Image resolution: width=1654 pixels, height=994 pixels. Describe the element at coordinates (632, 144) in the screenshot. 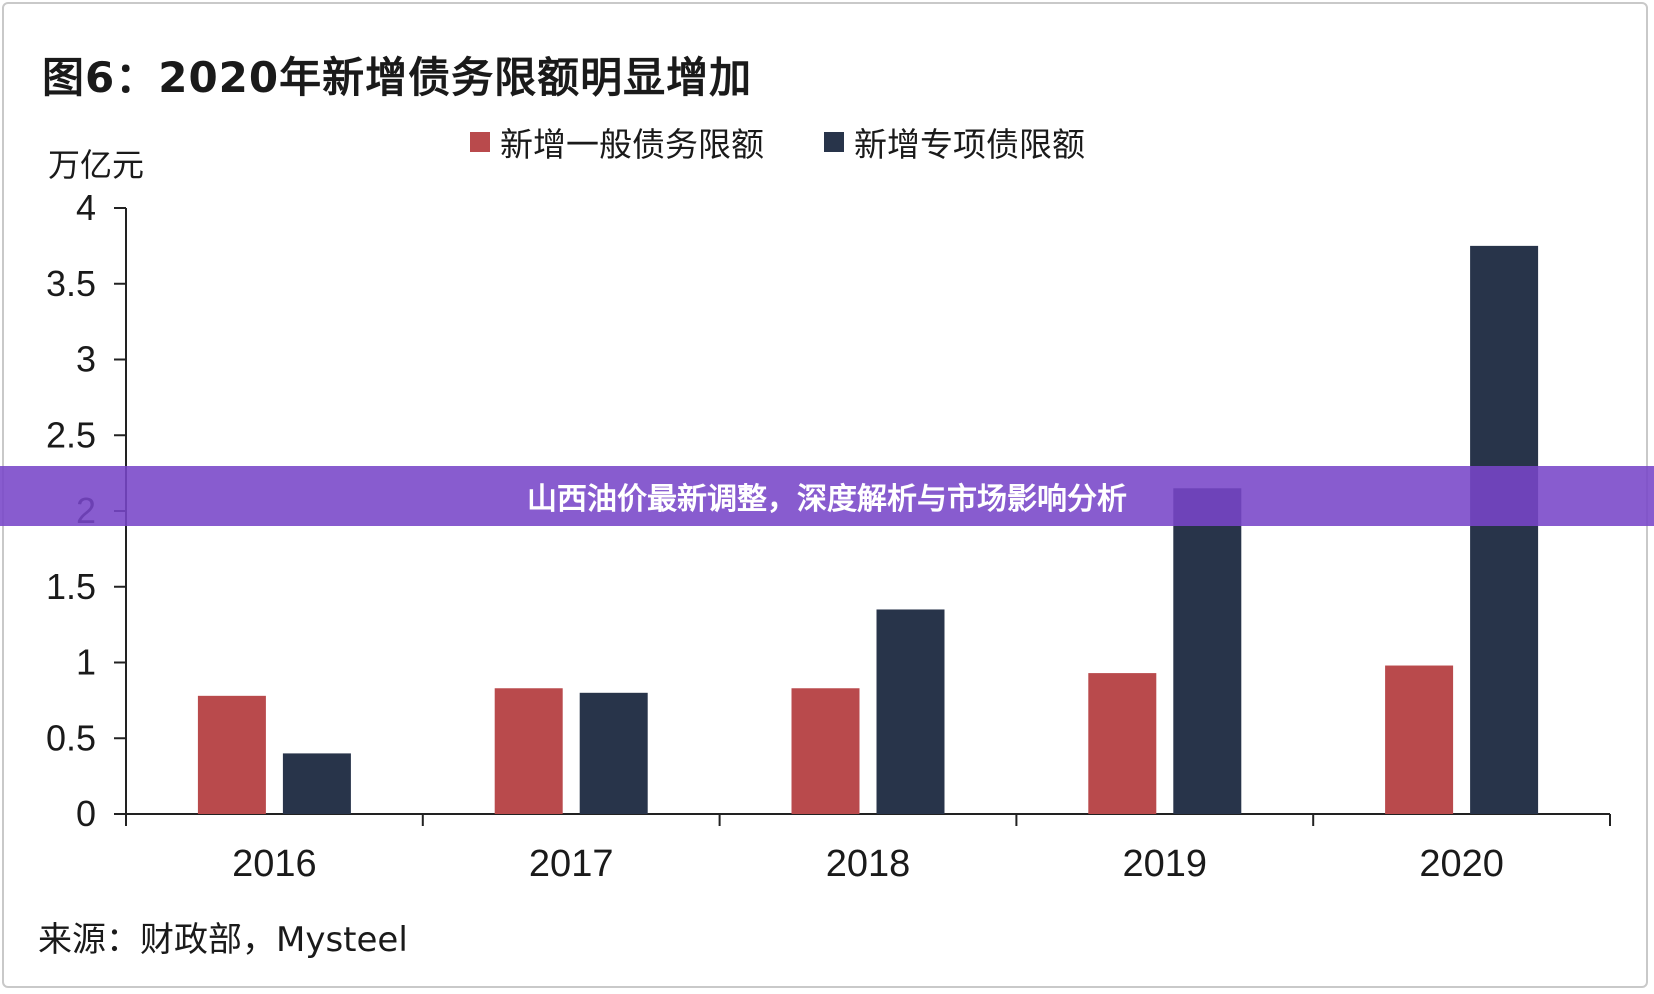

I see `legend-label-general: 新增一般债务限额` at that location.